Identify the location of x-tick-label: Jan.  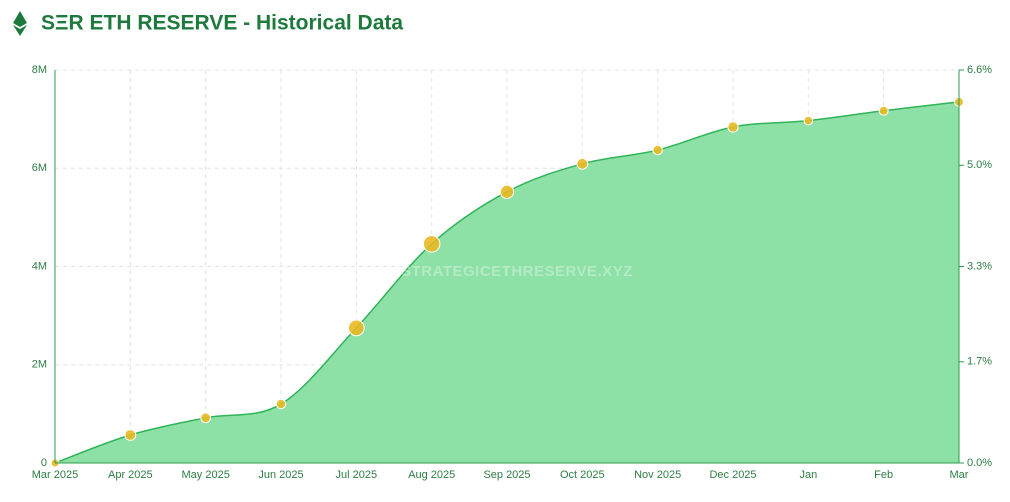
(808, 475).